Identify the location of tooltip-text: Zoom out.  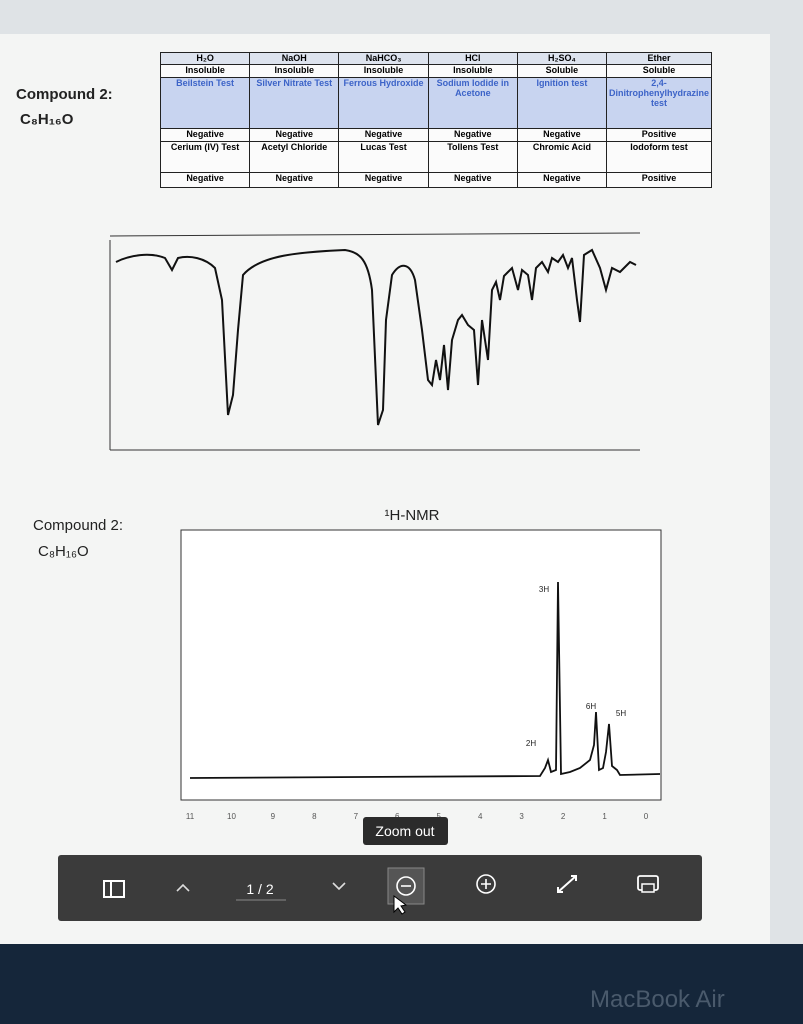
(404, 831).